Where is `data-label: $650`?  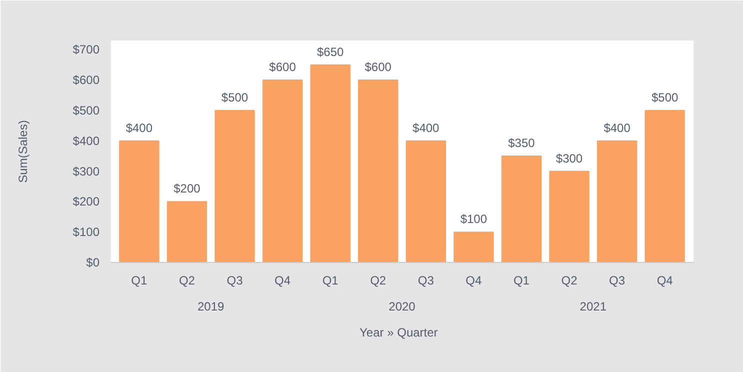 data-label: $650 is located at coordinates (330, 51).